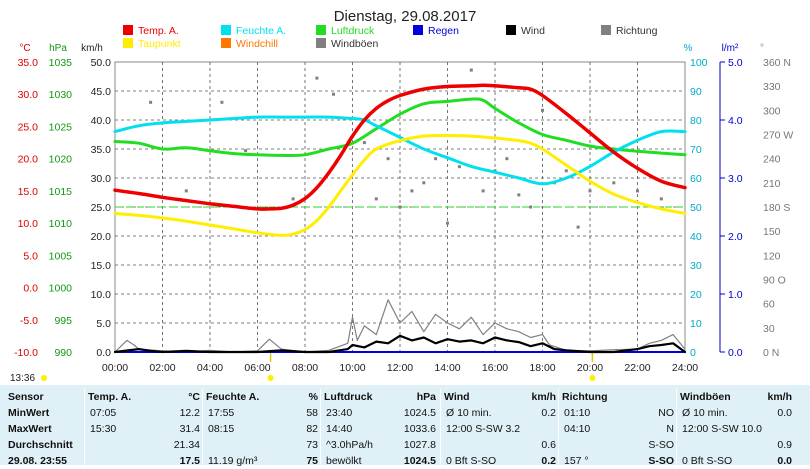 The width and height of the screenshot is (810, 469). What do you see at coordinates (419, 413) in the screenshot?
I see `pressure-stats-value: 1024.5` at bounding box center [419, 413].